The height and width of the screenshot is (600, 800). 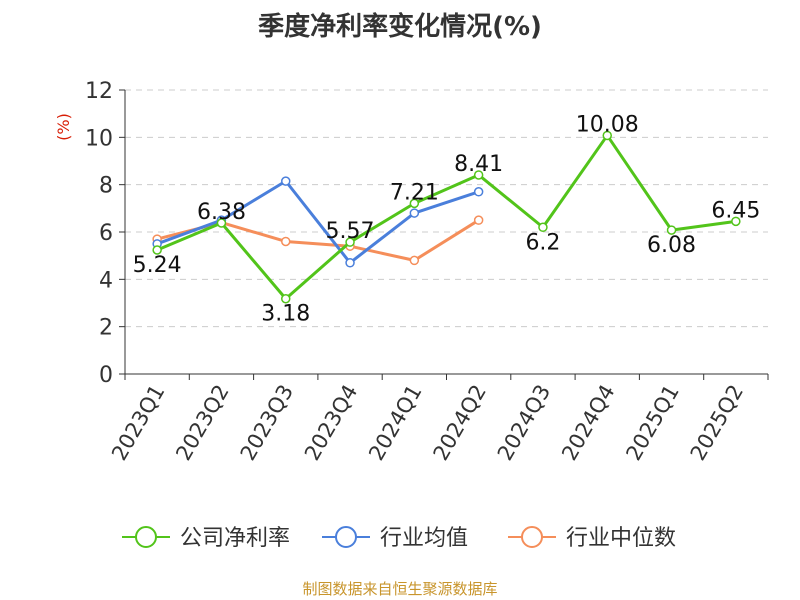 I want to click on y-tick-label: 6, so click(x=106, y=233).